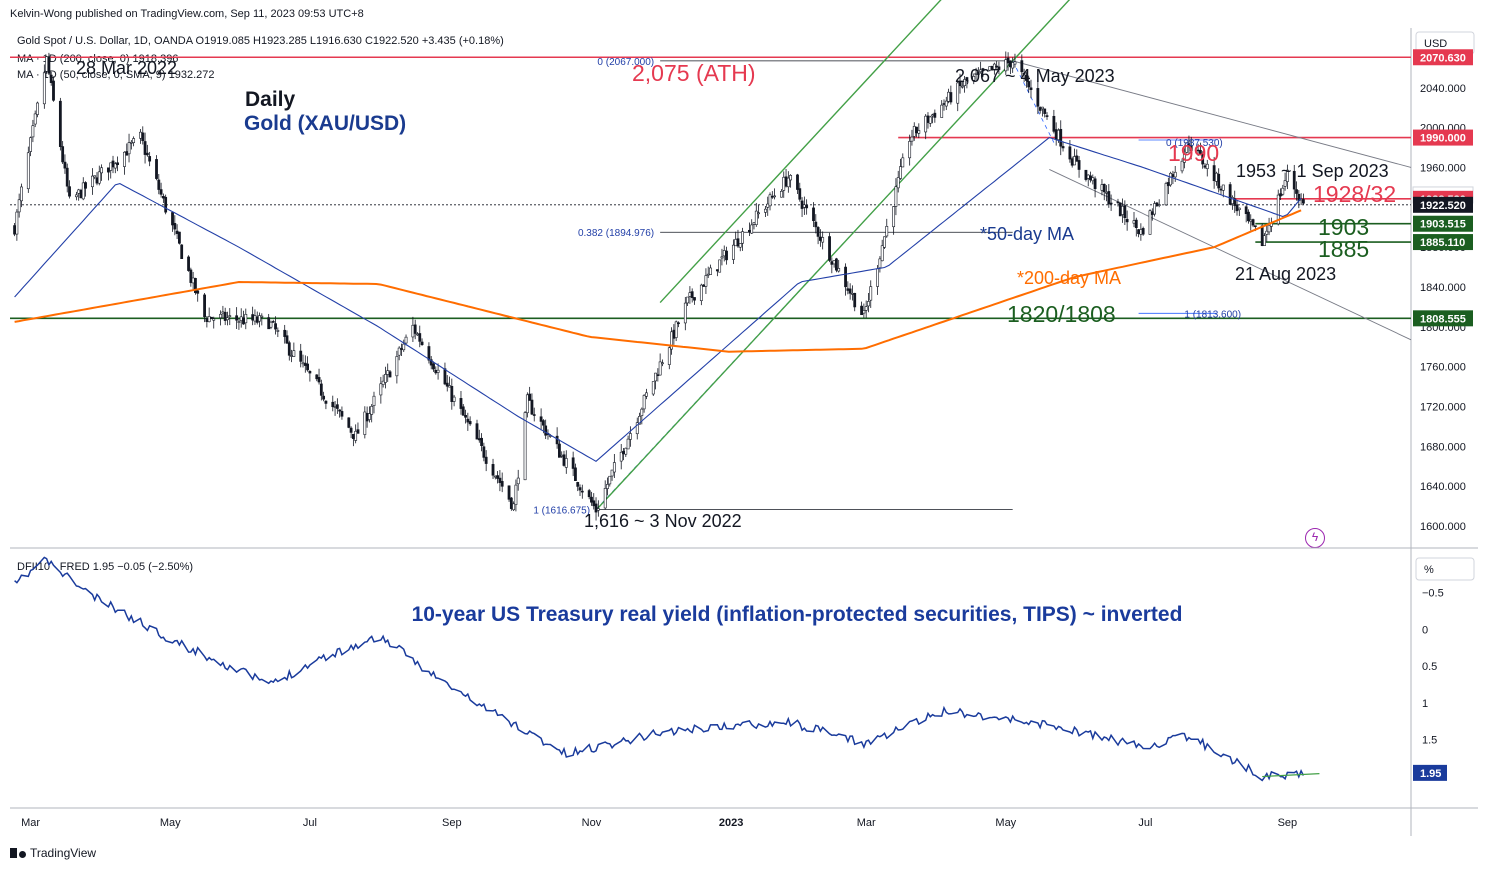 This screenshot has height=871, width=1488. I want to click on lower-pane-legend: DFII10 · FRED 1.95 −0.05 (−2.50%), so click(105, 567).